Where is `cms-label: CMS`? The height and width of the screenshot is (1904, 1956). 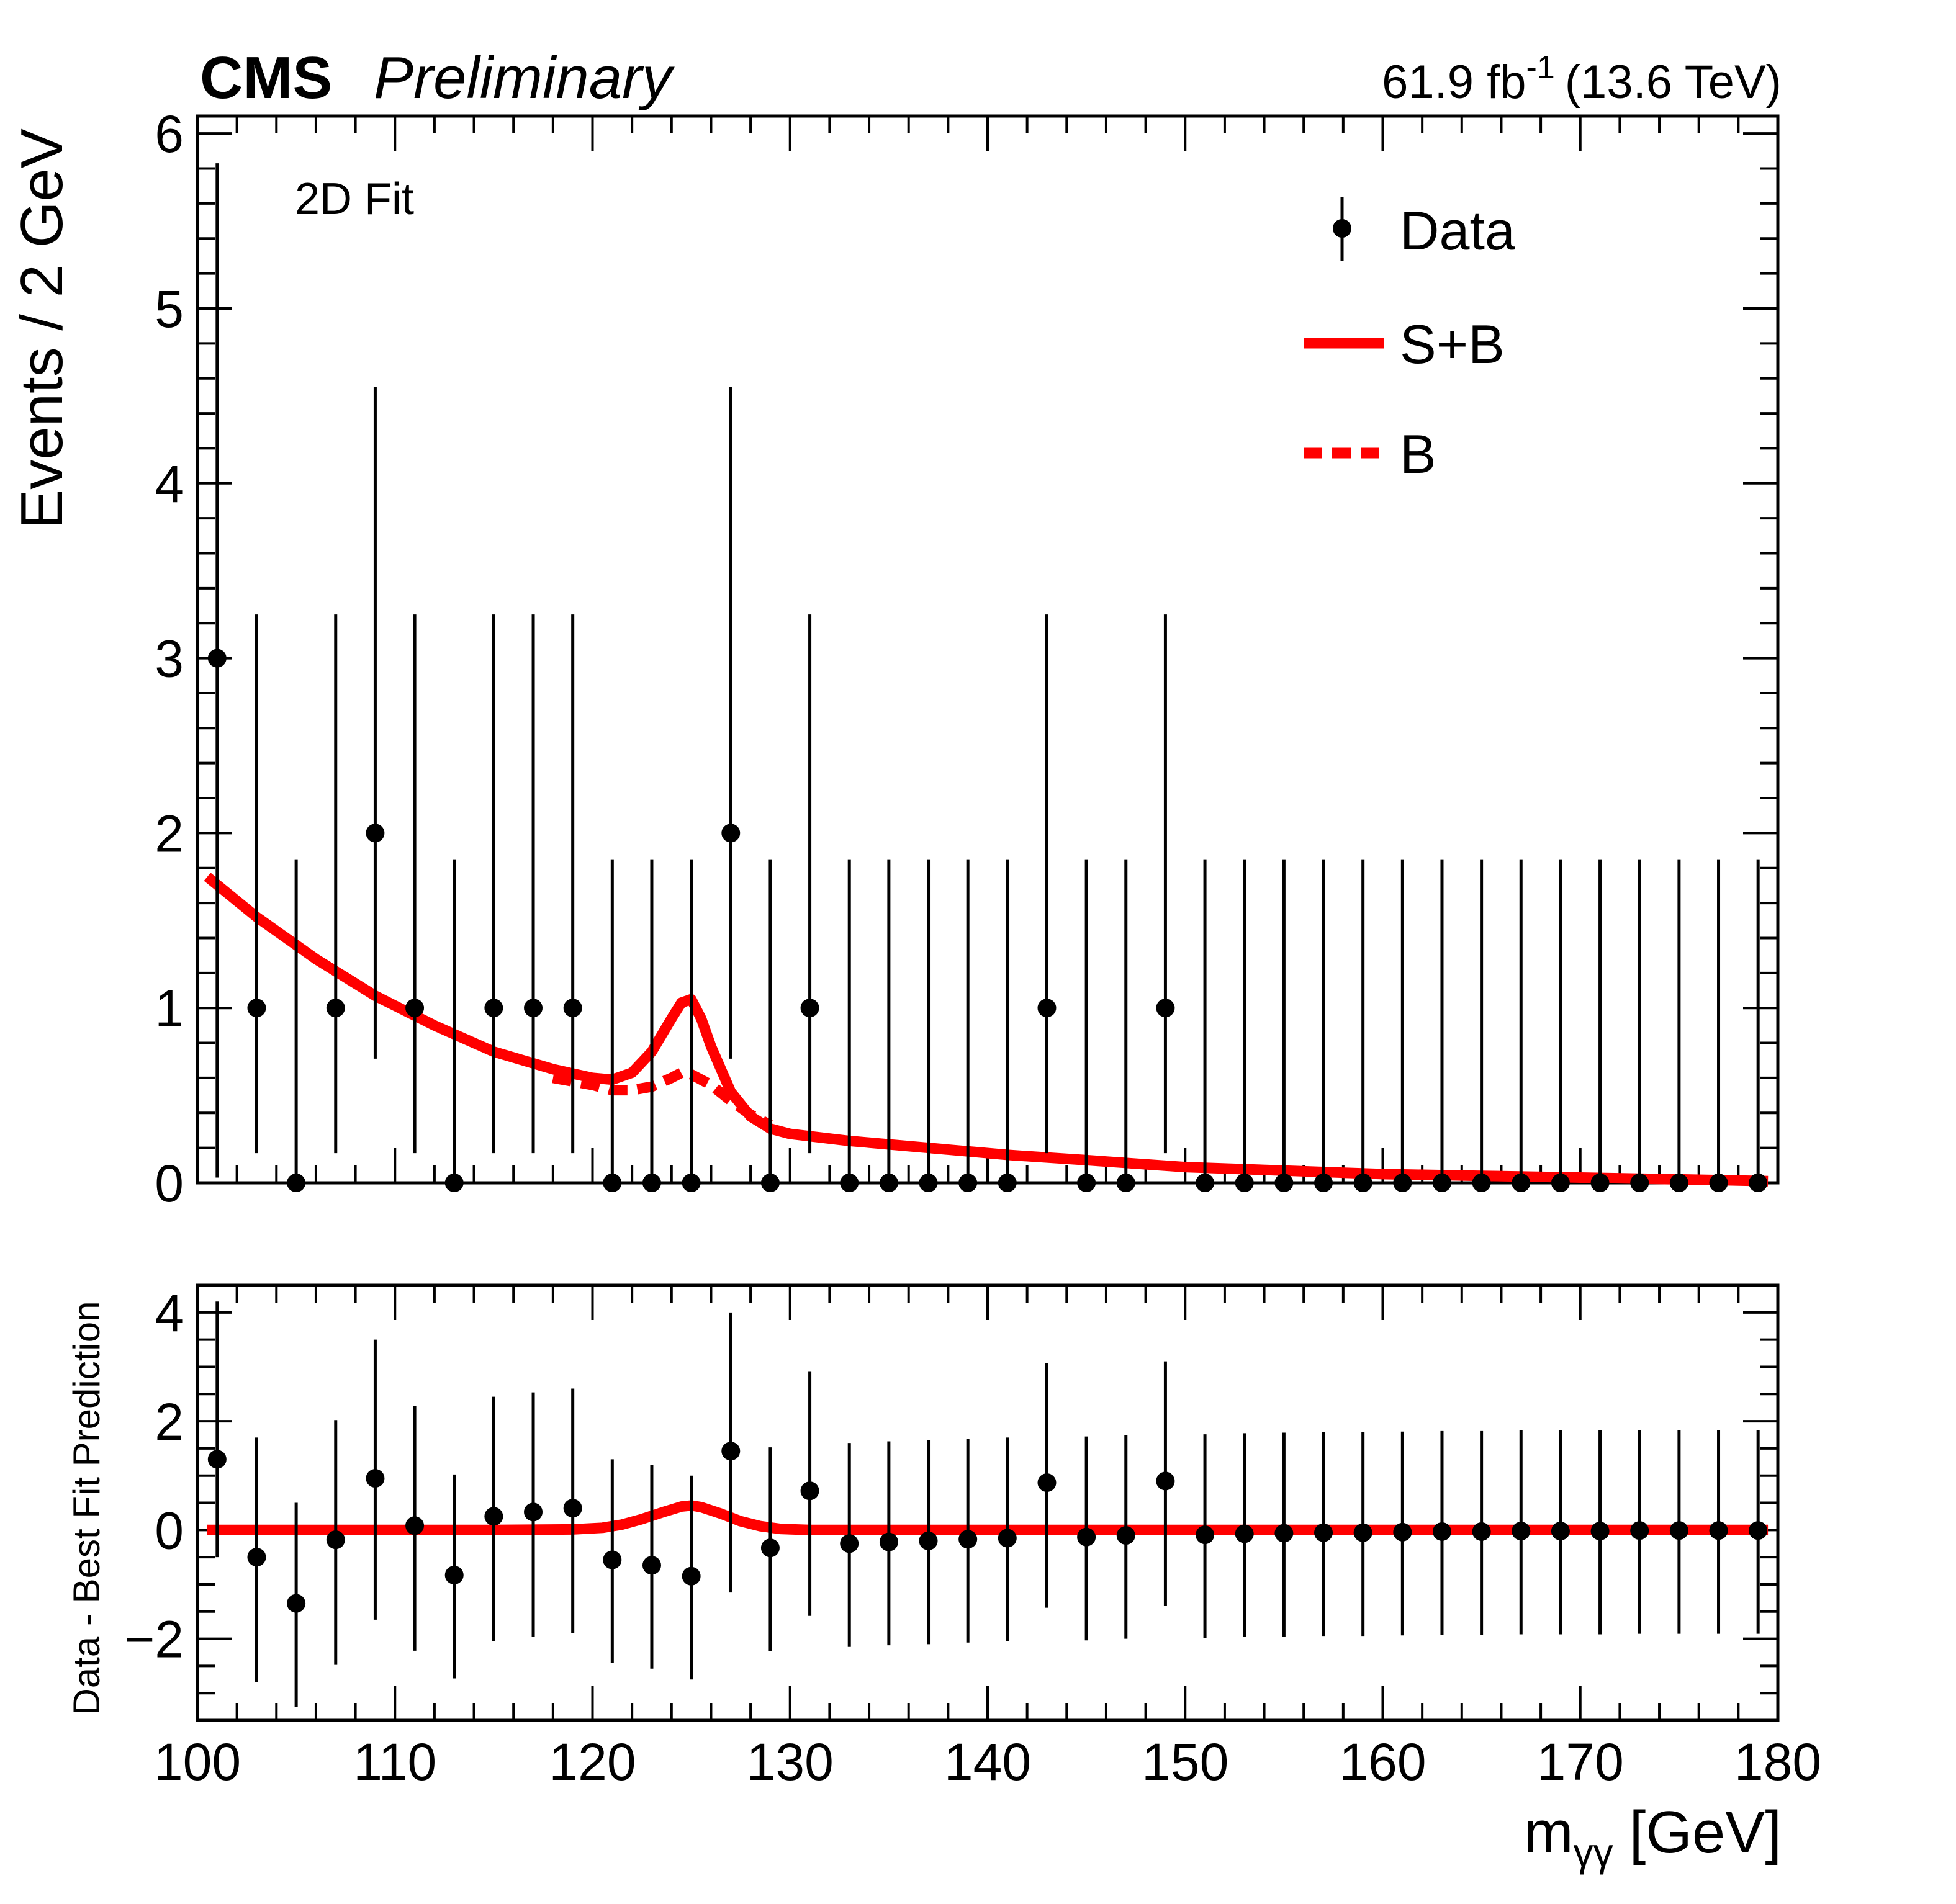
cms-label: CMS is located at coordinates (266, 78).